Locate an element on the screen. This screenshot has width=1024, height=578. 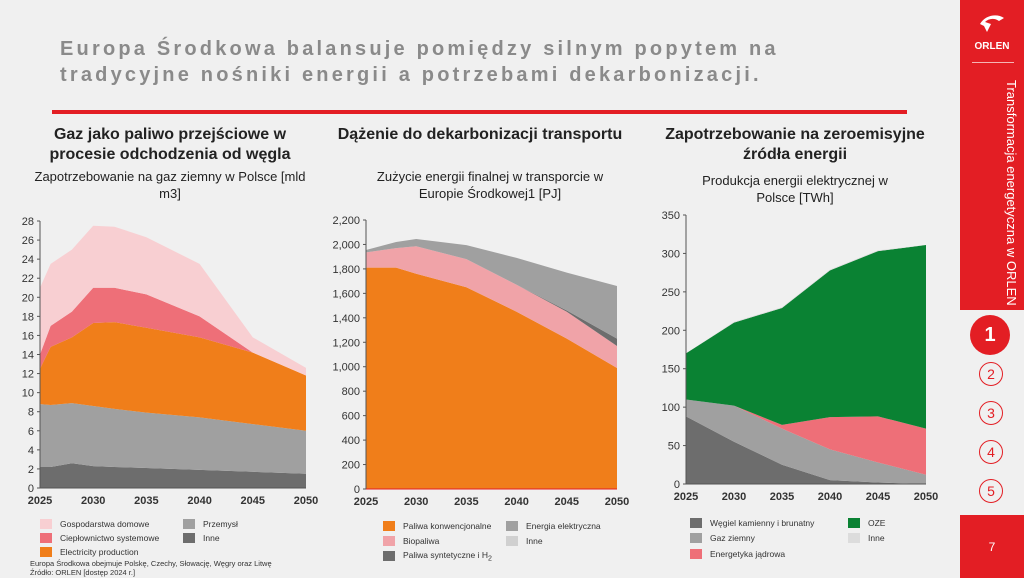
legend-label: Gaz ziemny is located at coordinates (732, 538).